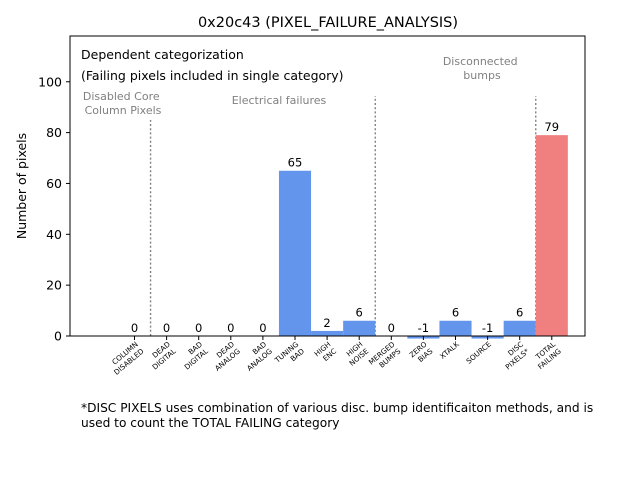 Image resolution: width=640 pixels, height=480 pixels. I want to click on x-tick-label: ZEROBIAS, so click(420, 352).